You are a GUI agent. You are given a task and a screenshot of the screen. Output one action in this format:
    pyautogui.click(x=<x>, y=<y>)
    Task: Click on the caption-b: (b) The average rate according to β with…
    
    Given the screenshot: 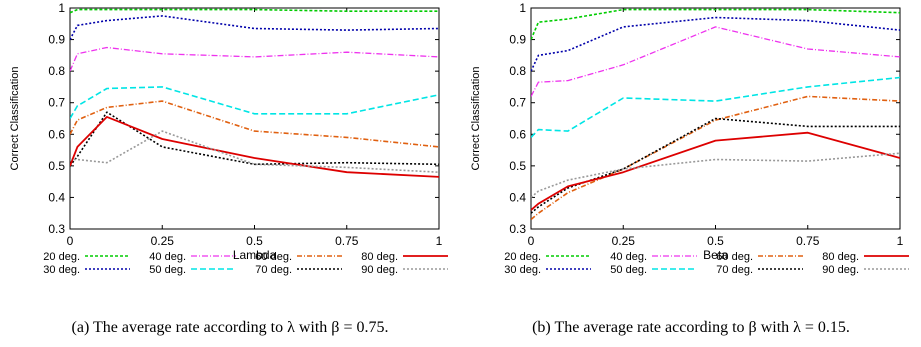 What is the action you would take?
    pyautogui.click(x=691, y=327)
    